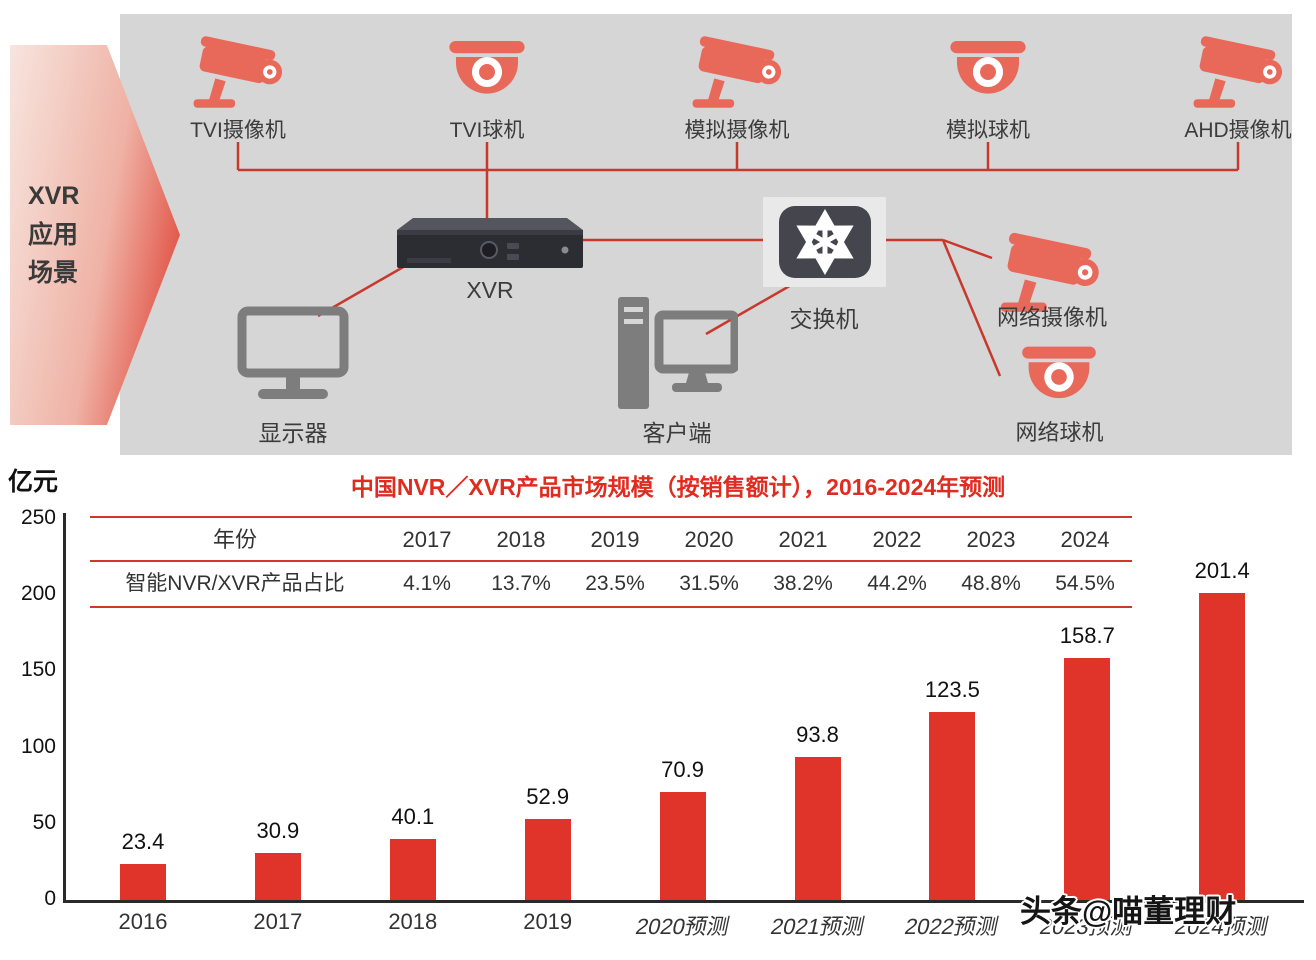 The image size is (1316, 960). Describe the element at coordinates (1085, 540) in the screenshot. I see `year-cell: 2024` at that location.